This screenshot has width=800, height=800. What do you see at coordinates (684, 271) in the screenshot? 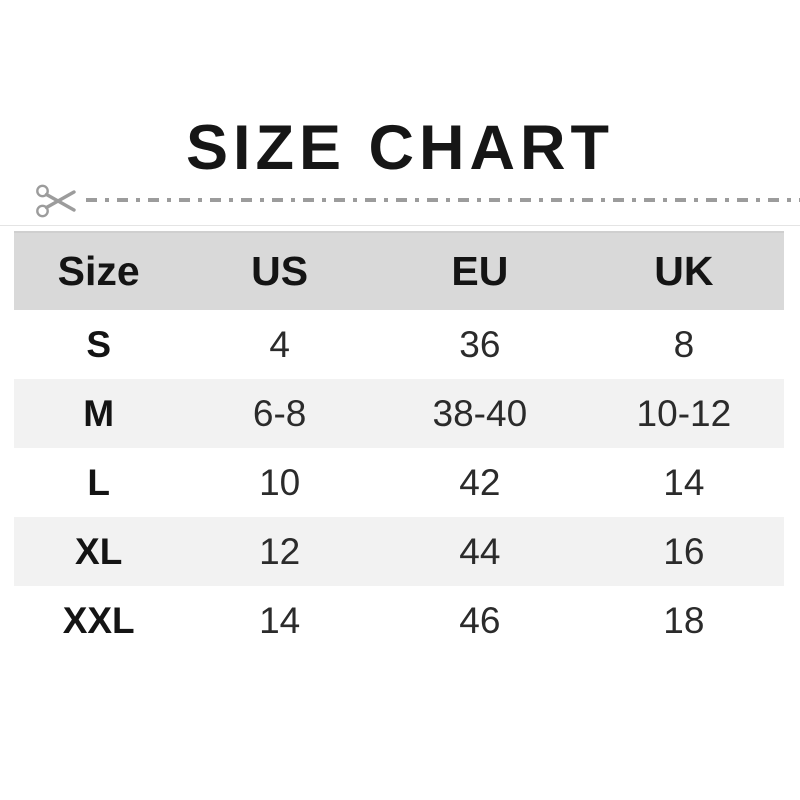
I see `header-uk: UK` at bounding box center [684, 271].